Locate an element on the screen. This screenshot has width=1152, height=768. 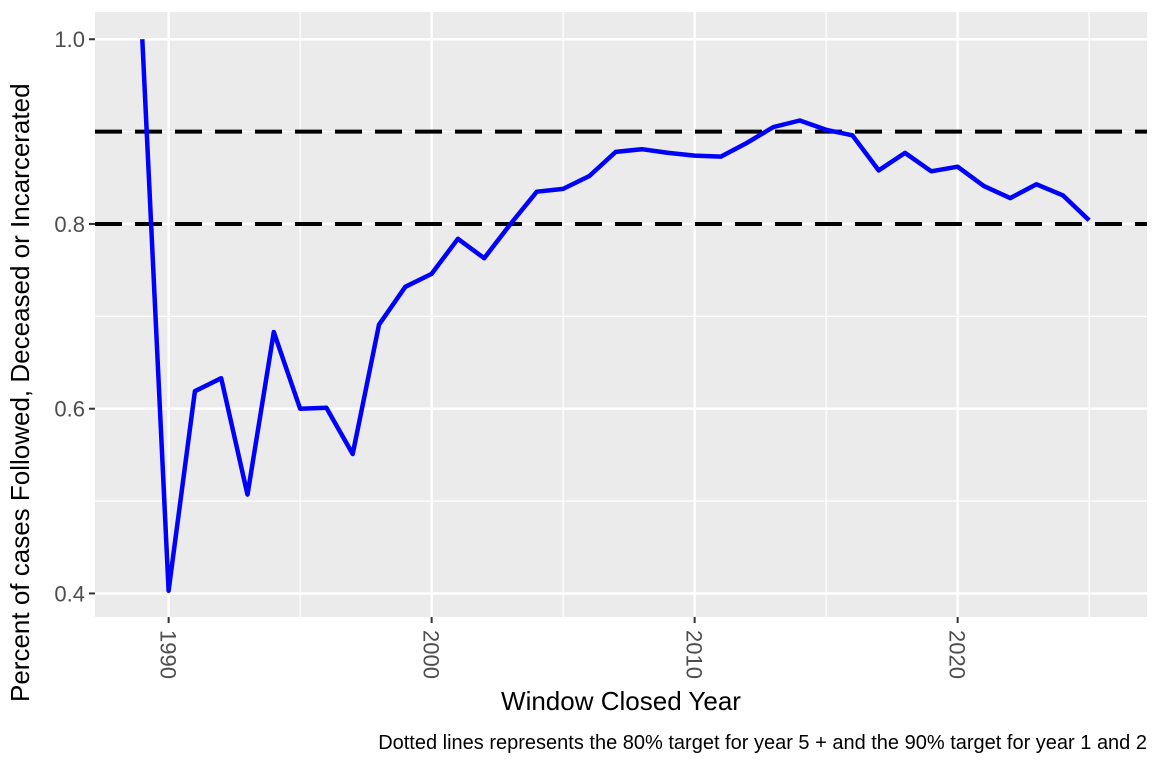
x-tick-label: 2010 is located at coordinates (694, 654).